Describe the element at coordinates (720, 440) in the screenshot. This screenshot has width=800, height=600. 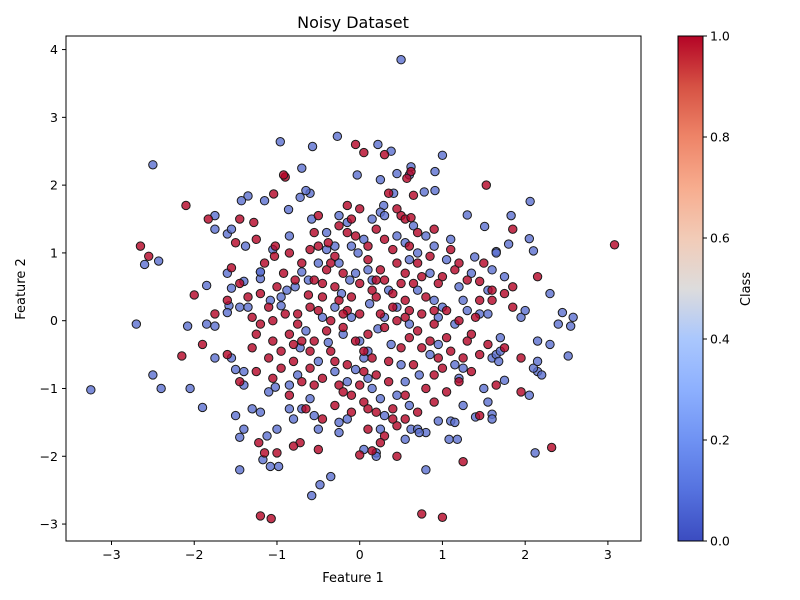
I see `colorbar-tick-label: 0.2` at that location.